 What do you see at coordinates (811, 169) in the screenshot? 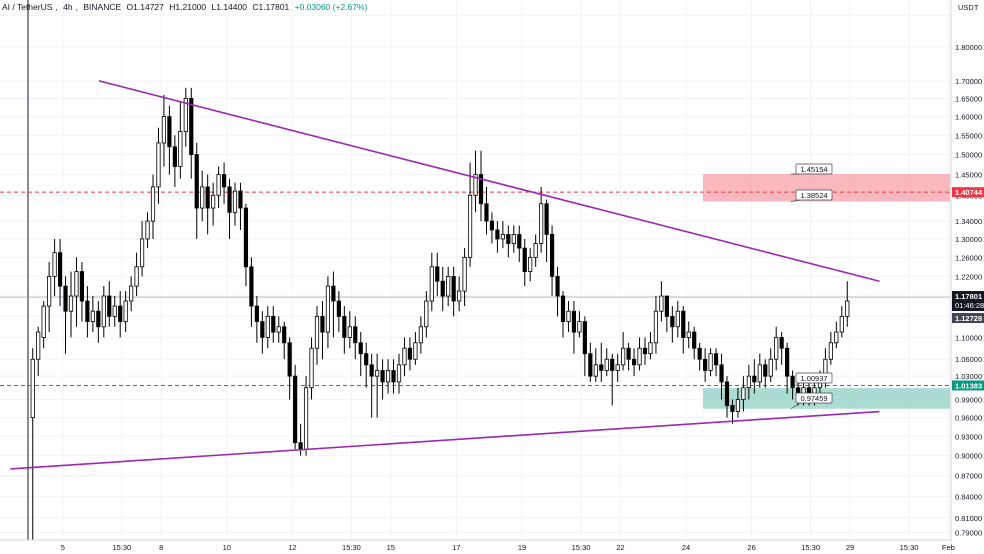
I see `resistance-high-callout: 1.45154` at bounding box center [811, 169].